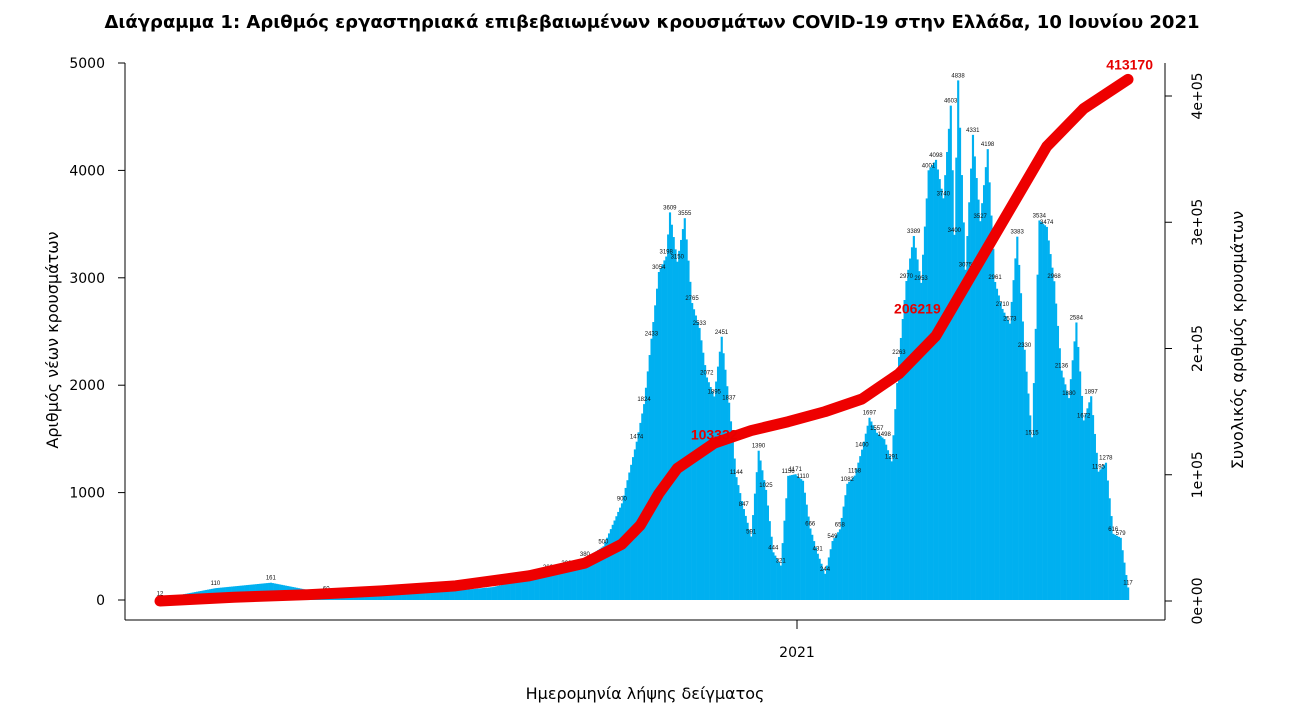 This screenshot has width=1304, height=716. Describe the element at coordinates (652, 335) in the screenshot. I see `bar-value-label: 2433` at that location.